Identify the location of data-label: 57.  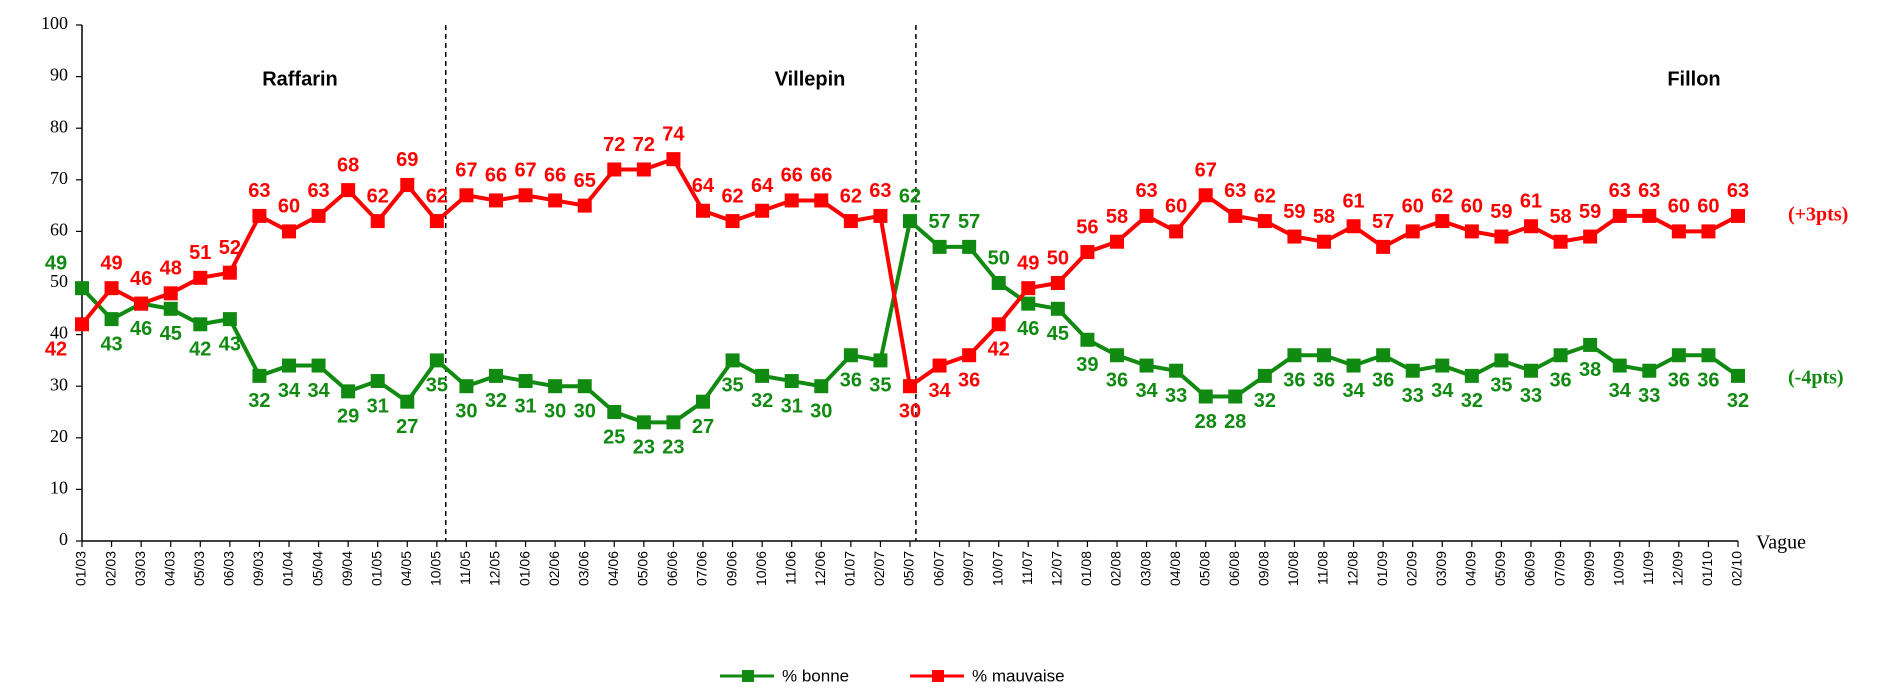
(969, 222).